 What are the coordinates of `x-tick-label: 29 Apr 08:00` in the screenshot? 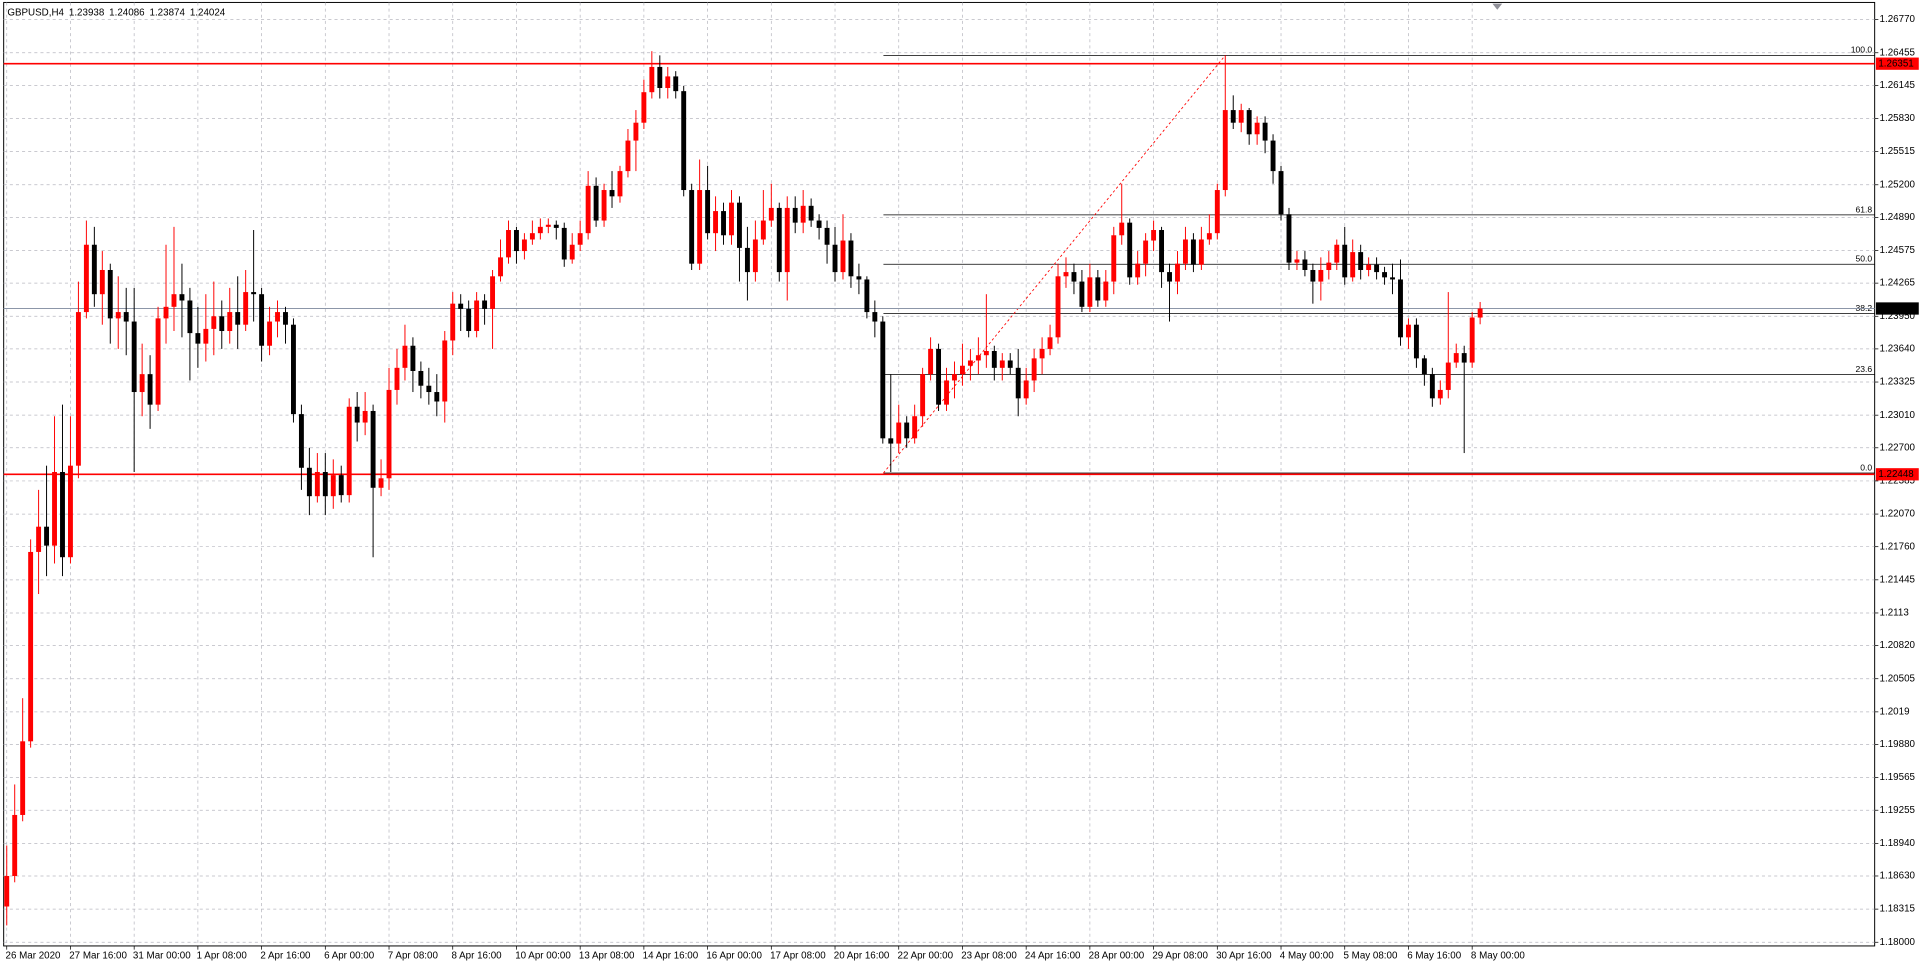 It's located at (1180, 955).